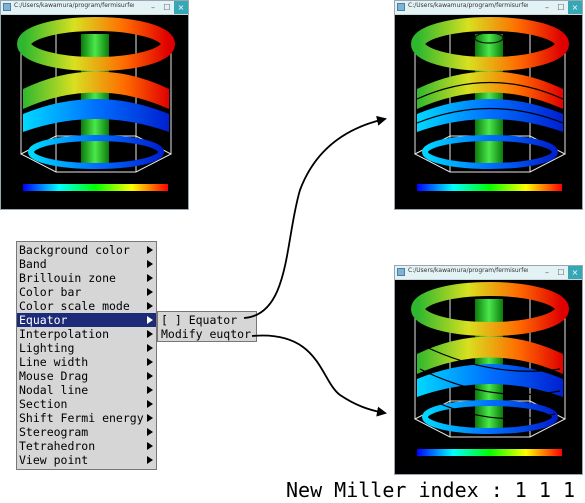 This screenshot has height=503, width=585. Describe the element at coordinates (199, 320) in the screenshot. I see `menu-item-toggle-equator: [ ] Equator` at that location.